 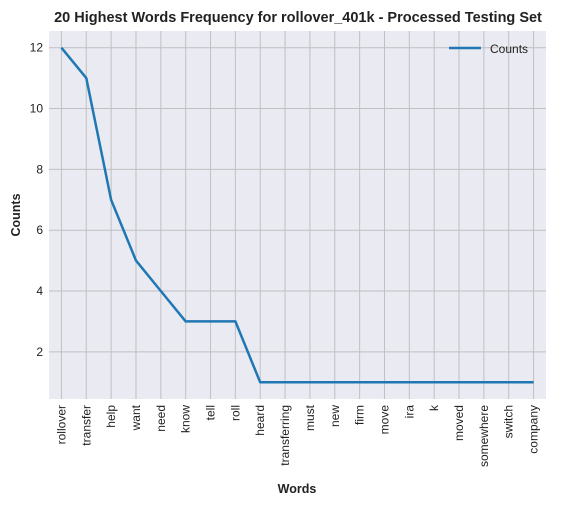 What do you see at coordinates (16, 214) in the screenshot?
I see `y-axis-label: Counts` at bounding box center [16, 214].